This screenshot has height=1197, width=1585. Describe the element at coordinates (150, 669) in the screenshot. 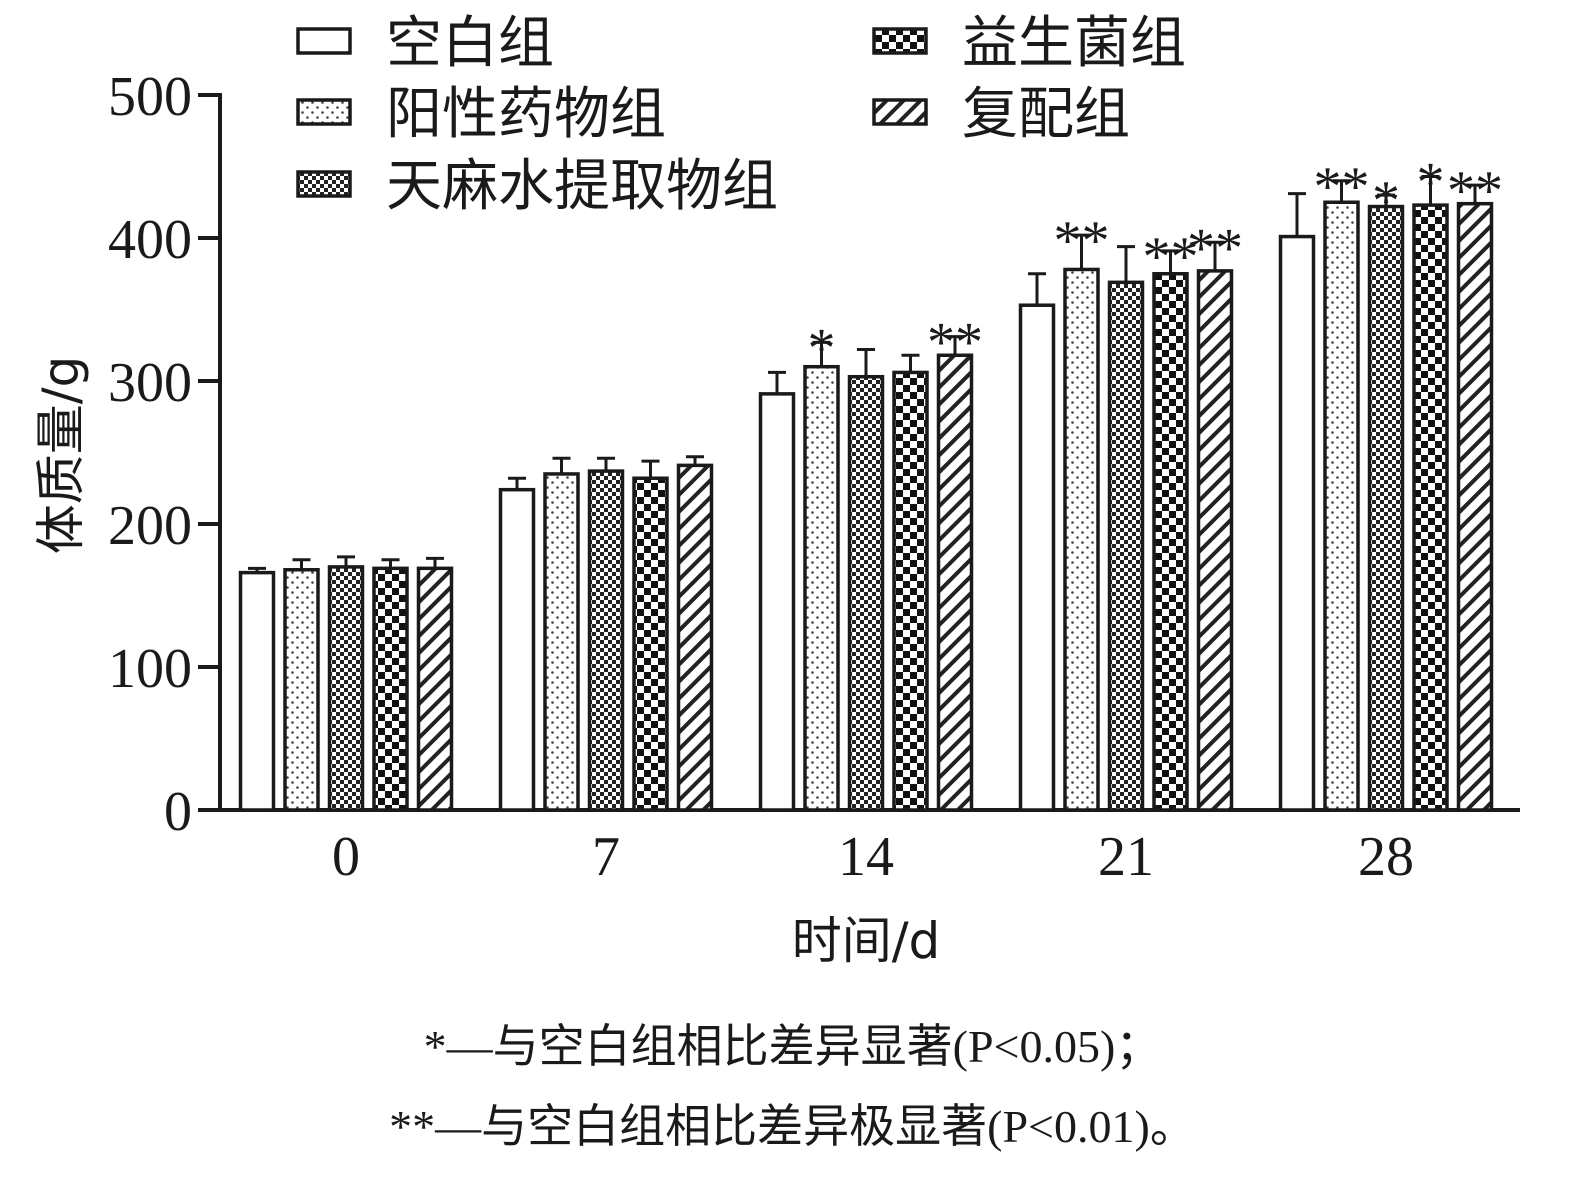

I see `y-tick-label: 100` at that location.